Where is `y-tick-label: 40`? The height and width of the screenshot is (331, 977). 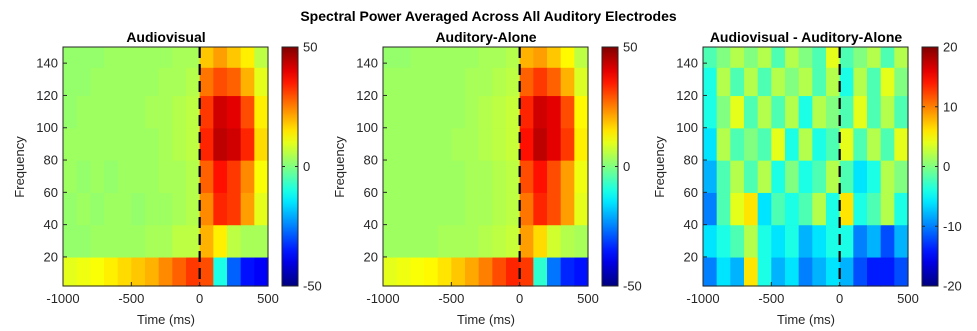 y-tick-label: 40 is located at coordinates (371, 224).